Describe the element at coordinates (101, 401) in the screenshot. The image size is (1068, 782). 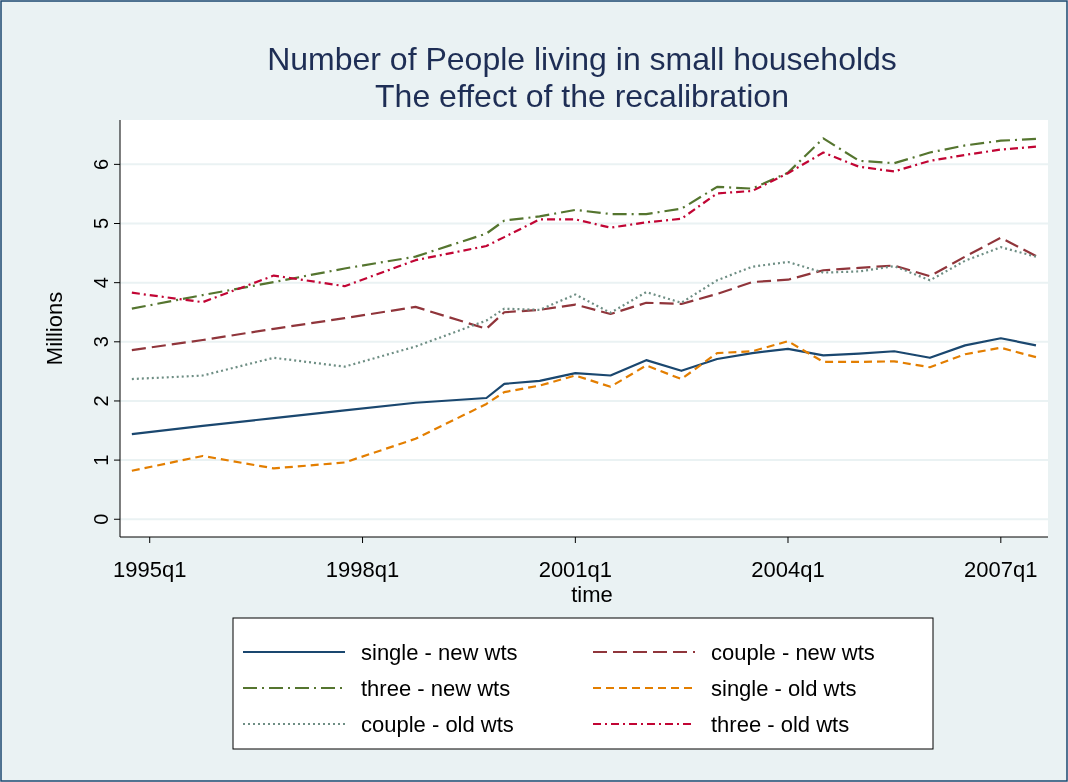
I see `y-tick-label: 2` at that location.